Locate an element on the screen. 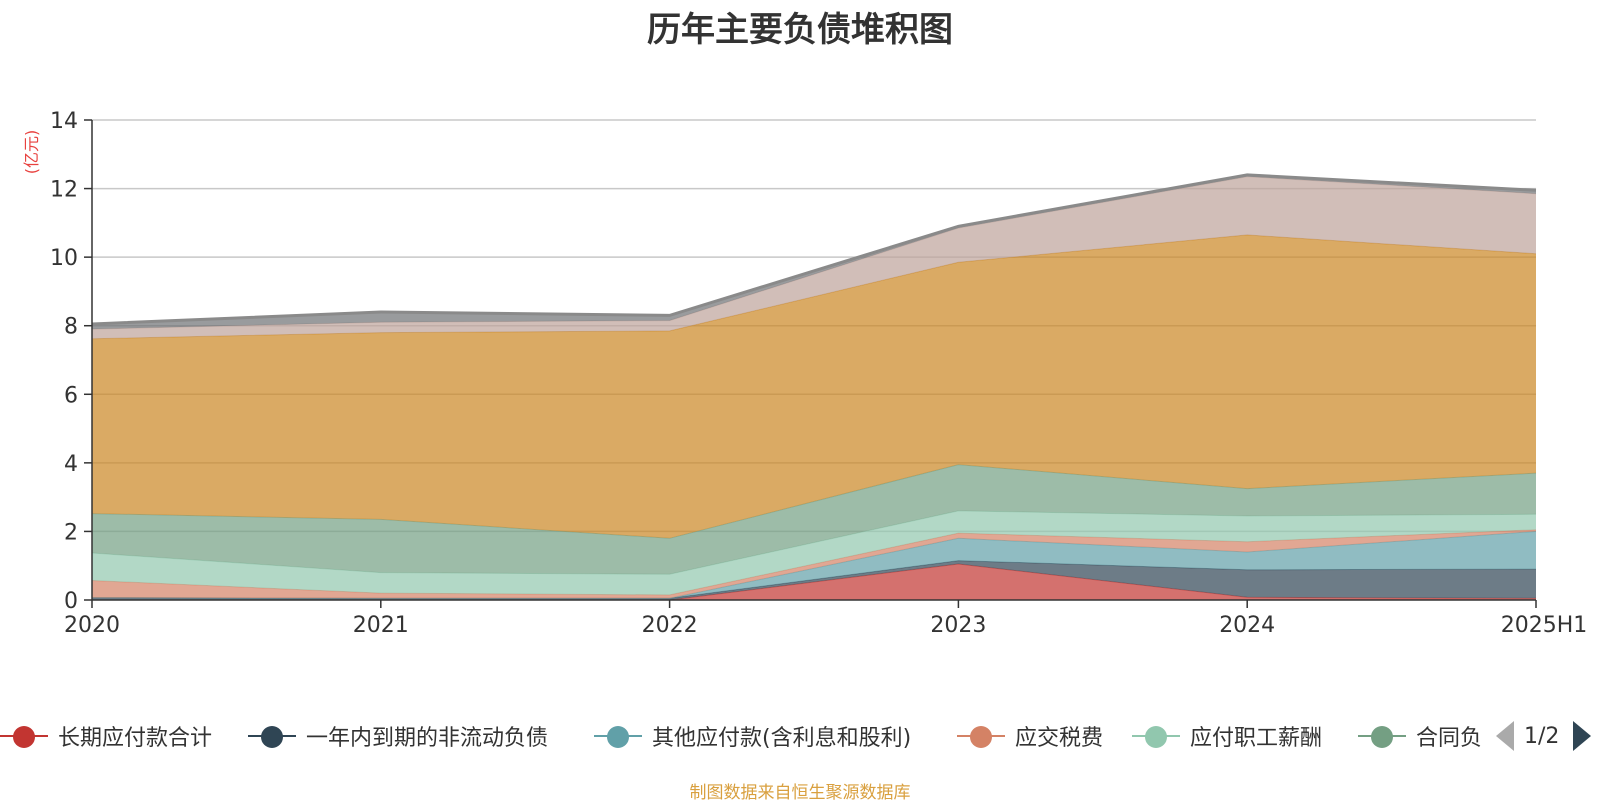 The image size is (1600, 803). legend-label: 其他应付款(含利息和股利) is located at coordinates (782, 738).